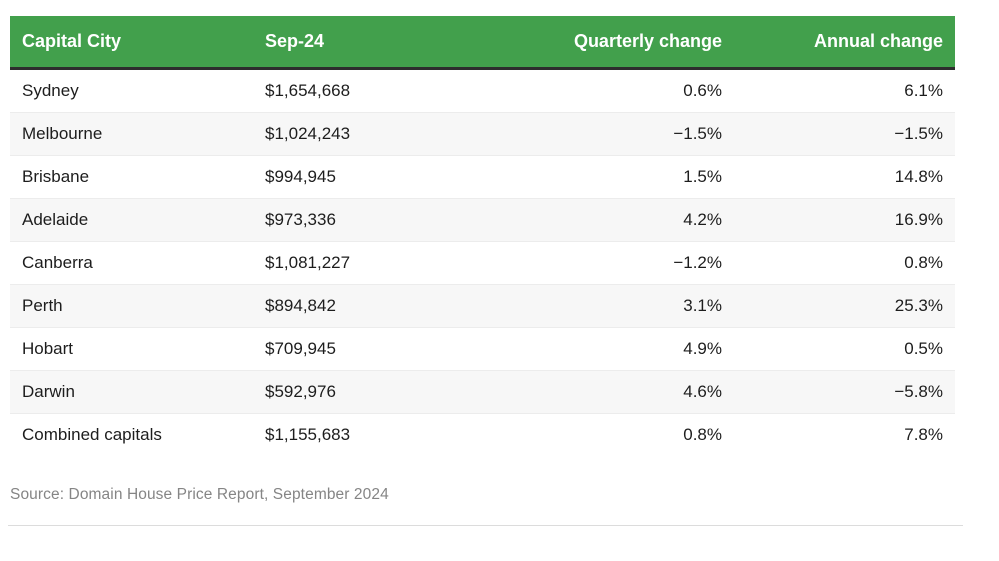 The image size is (999, 561). What do you see at coordinates (376, 43) in the screenshot?
I see `column-header-sep-24: Sep-24` at bounding box center [376, 43].